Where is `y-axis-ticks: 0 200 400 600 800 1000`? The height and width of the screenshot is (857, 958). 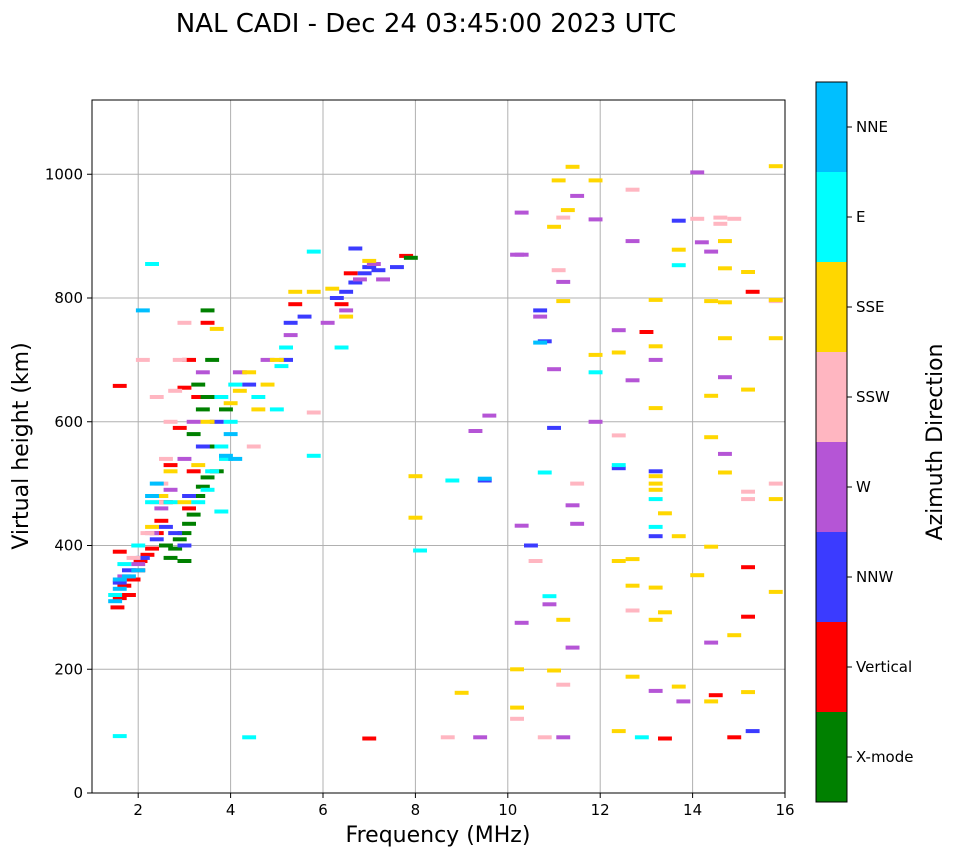 y-axis-ticks: 0 200 400 600 800 1000 is located at coordinates (68, 483).